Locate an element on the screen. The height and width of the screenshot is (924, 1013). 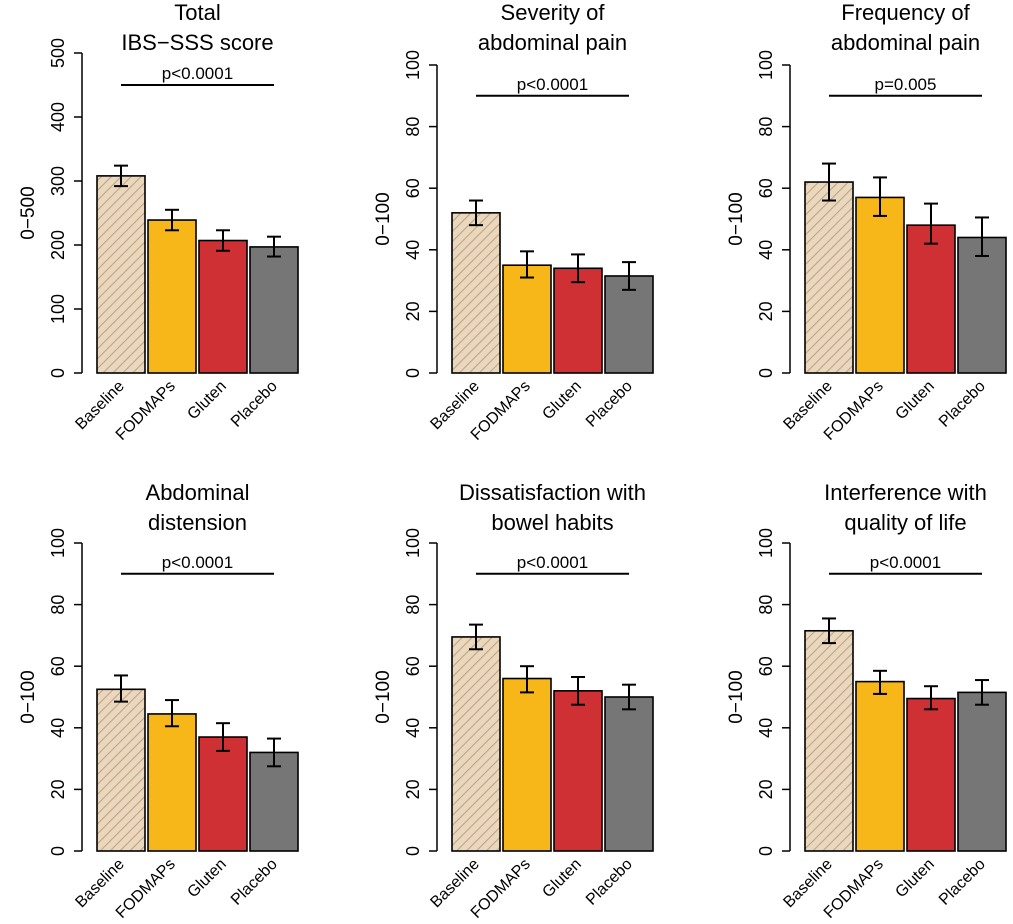
chart-title-line: Interference with is located at coordinates (905, 492).